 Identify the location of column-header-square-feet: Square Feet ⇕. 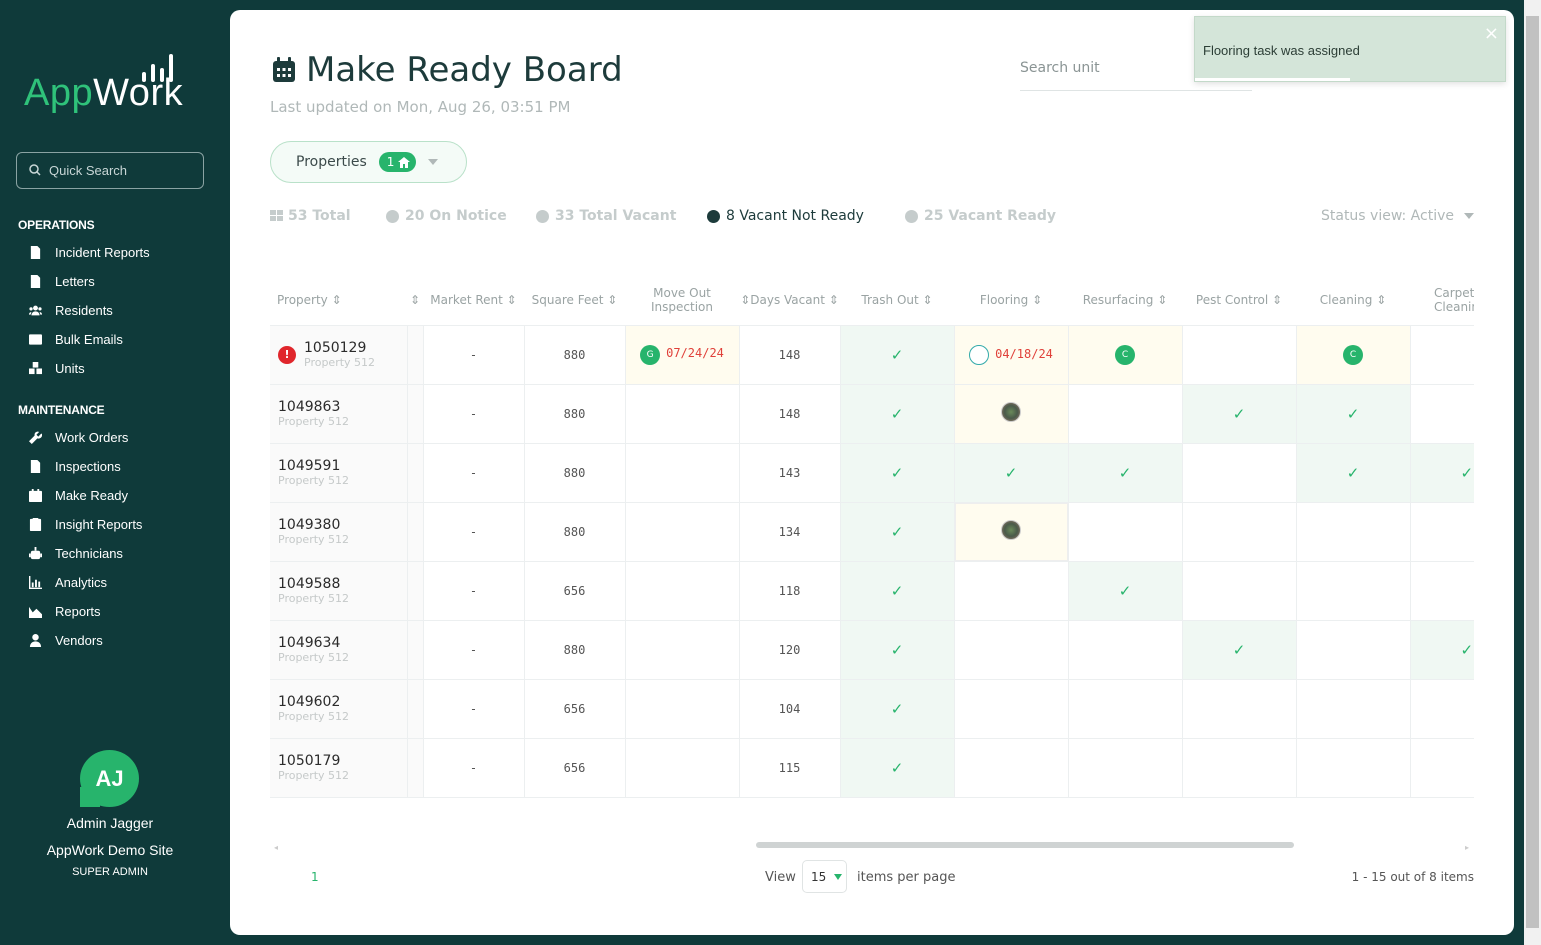
(574, 299).